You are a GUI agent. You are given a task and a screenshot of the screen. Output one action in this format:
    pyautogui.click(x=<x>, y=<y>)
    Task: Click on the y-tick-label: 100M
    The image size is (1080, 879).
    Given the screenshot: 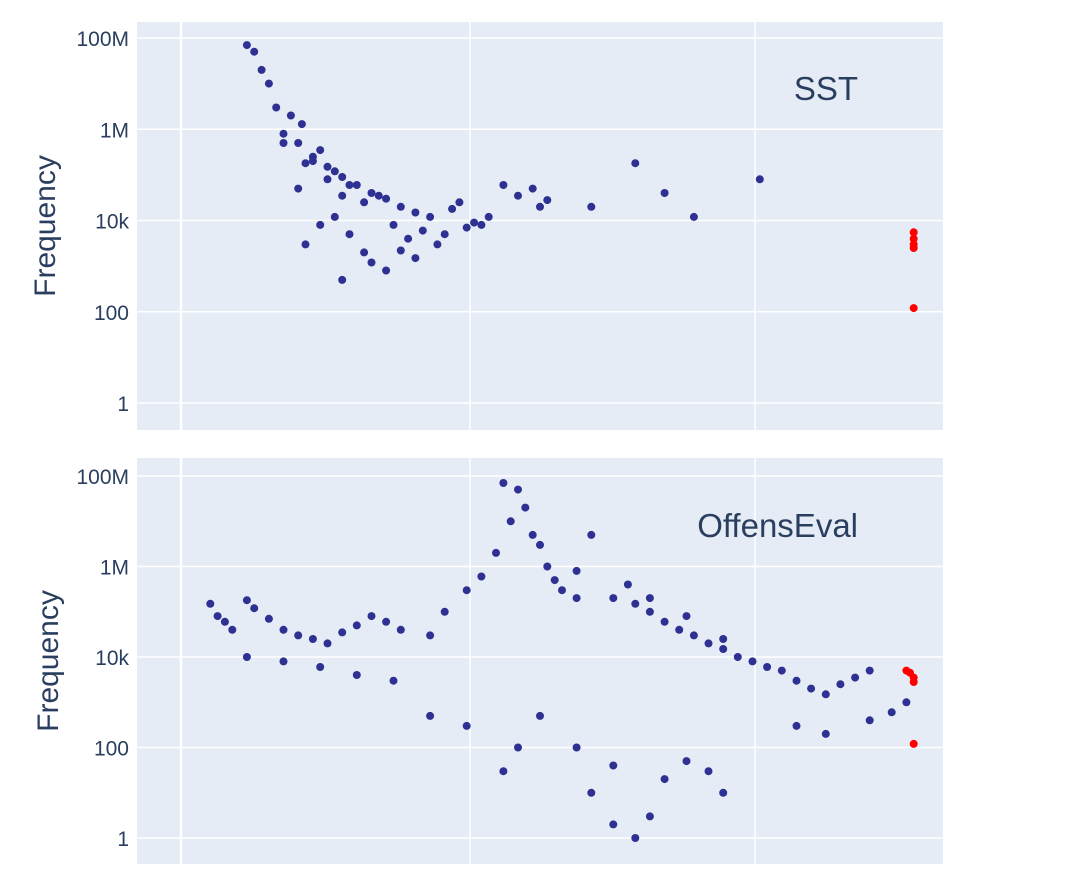 What is the action you would take?
    pyautogui.click(x=102, y=39)
    